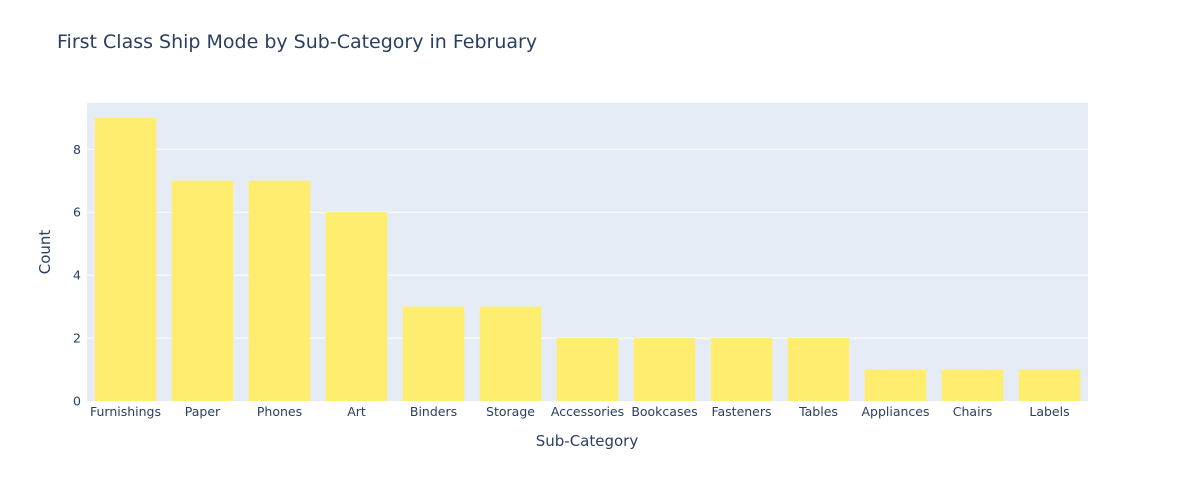 Image resolution: width=1177 pixels, height=482 pixels. I want to click on x-tick-label: Chairs, so click(972, 411).